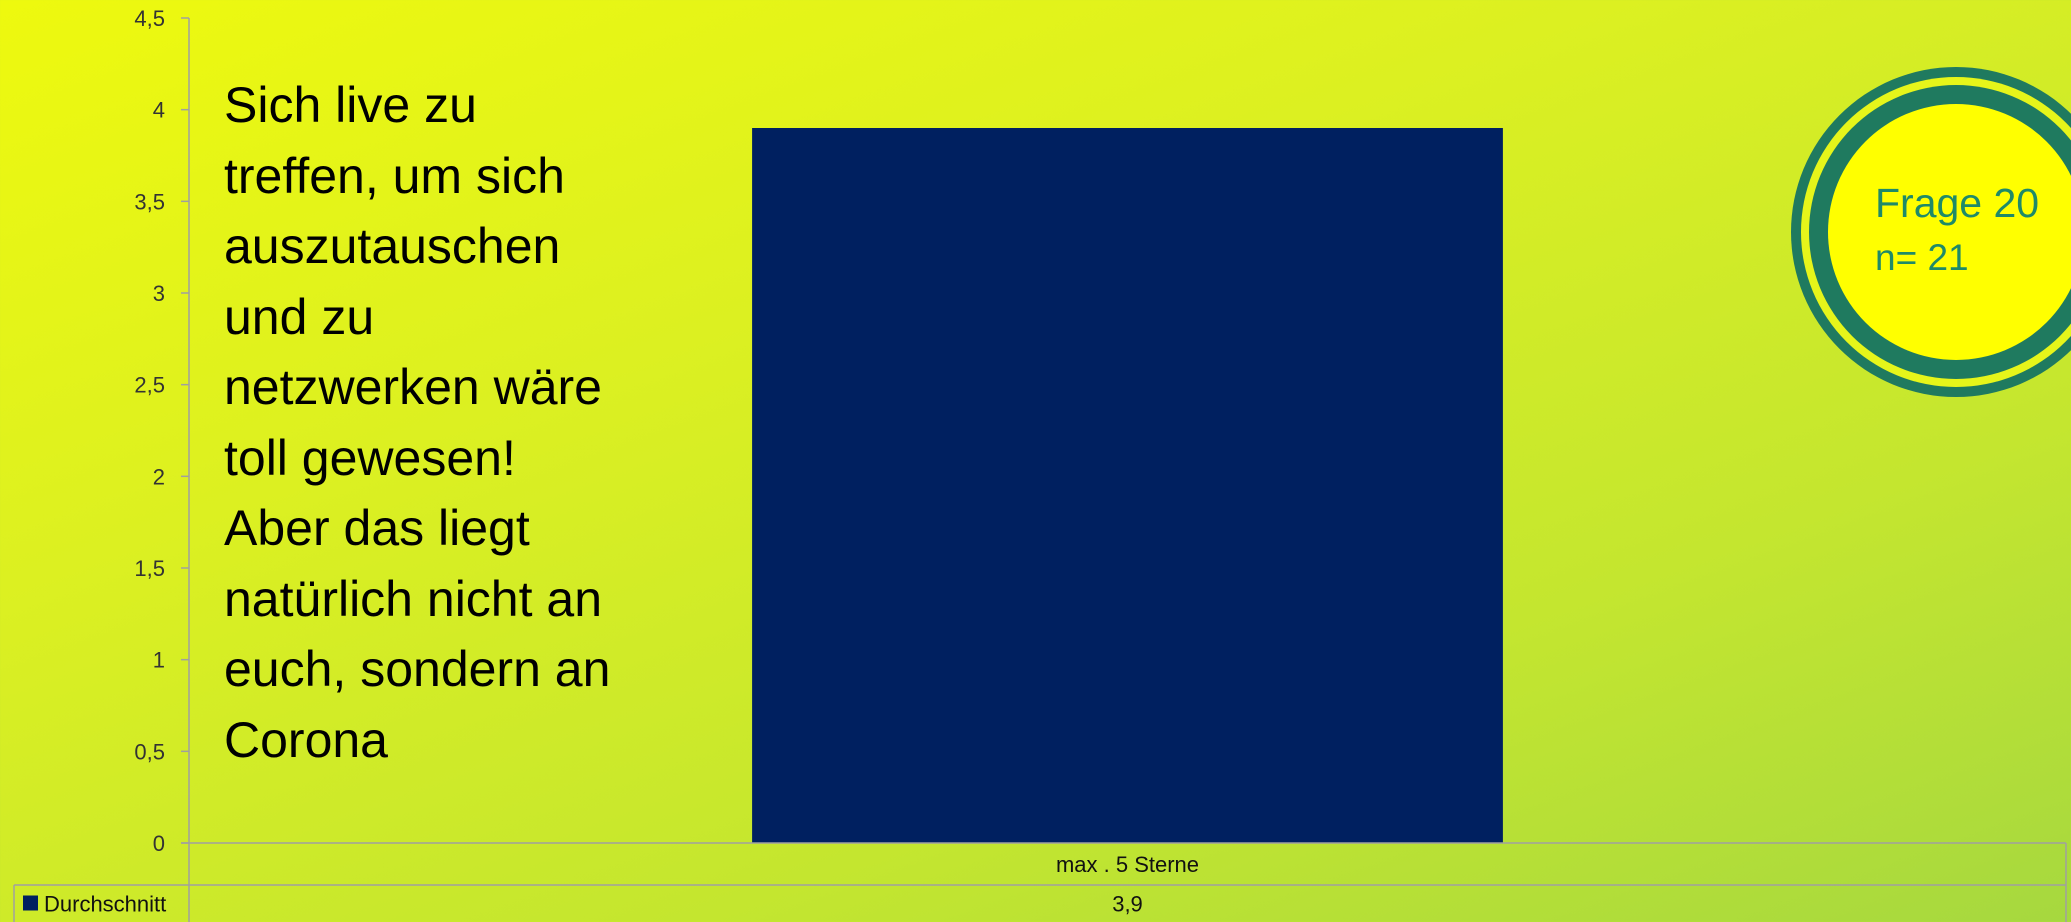  What do you see at coordinates (159, 660) in the screenshot?
I see `y-tick-label: 1` at bounding box center [159, 660].